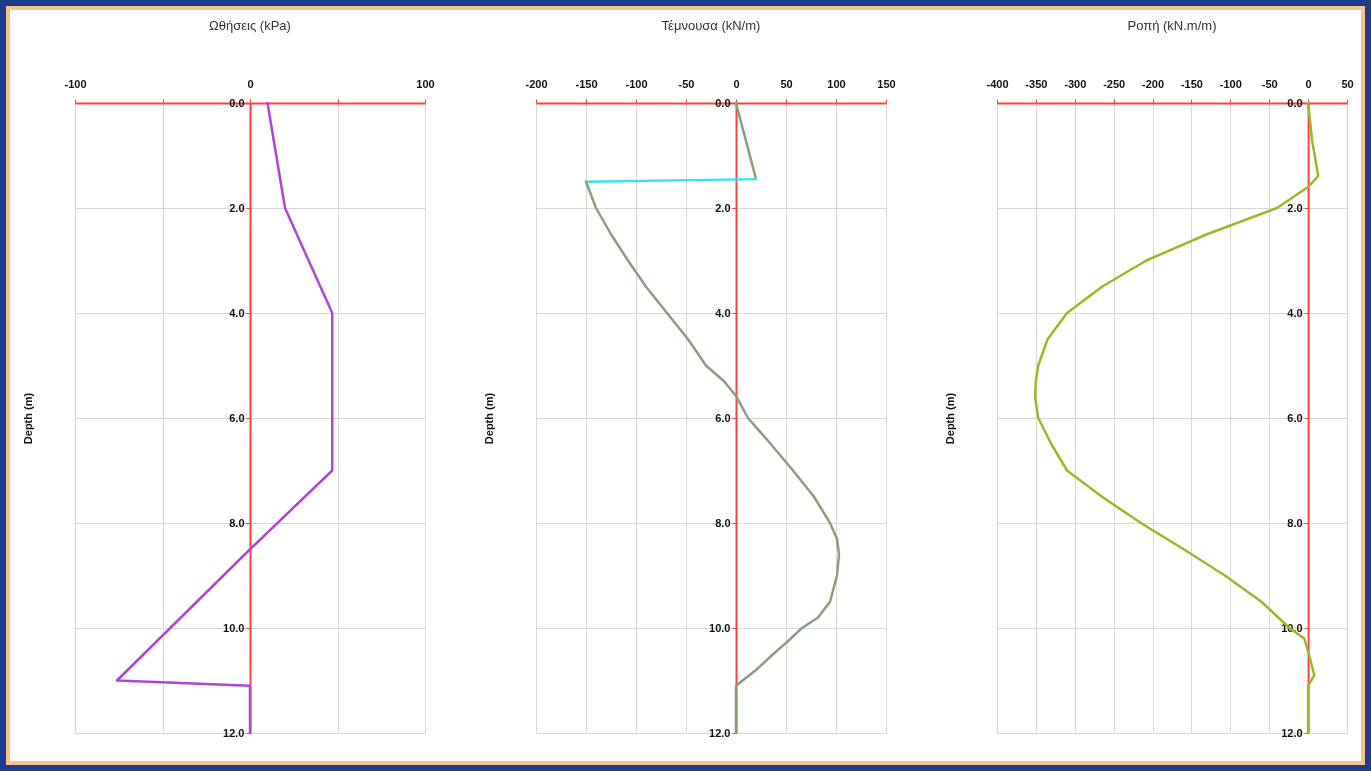  Describe the element at coordinates (711, 25) in the screenshot. I see `chart-title: Τέμνουσα (kN/m)` at that location.